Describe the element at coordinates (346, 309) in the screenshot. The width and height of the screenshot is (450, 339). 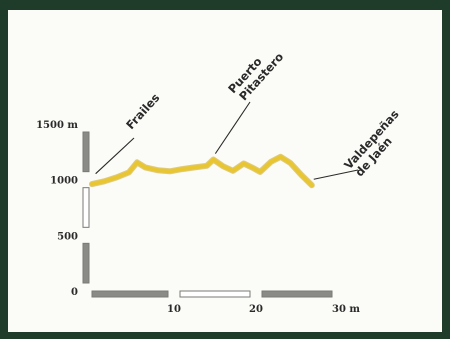
I see `x-tick-label-2: 30 m` at that location.